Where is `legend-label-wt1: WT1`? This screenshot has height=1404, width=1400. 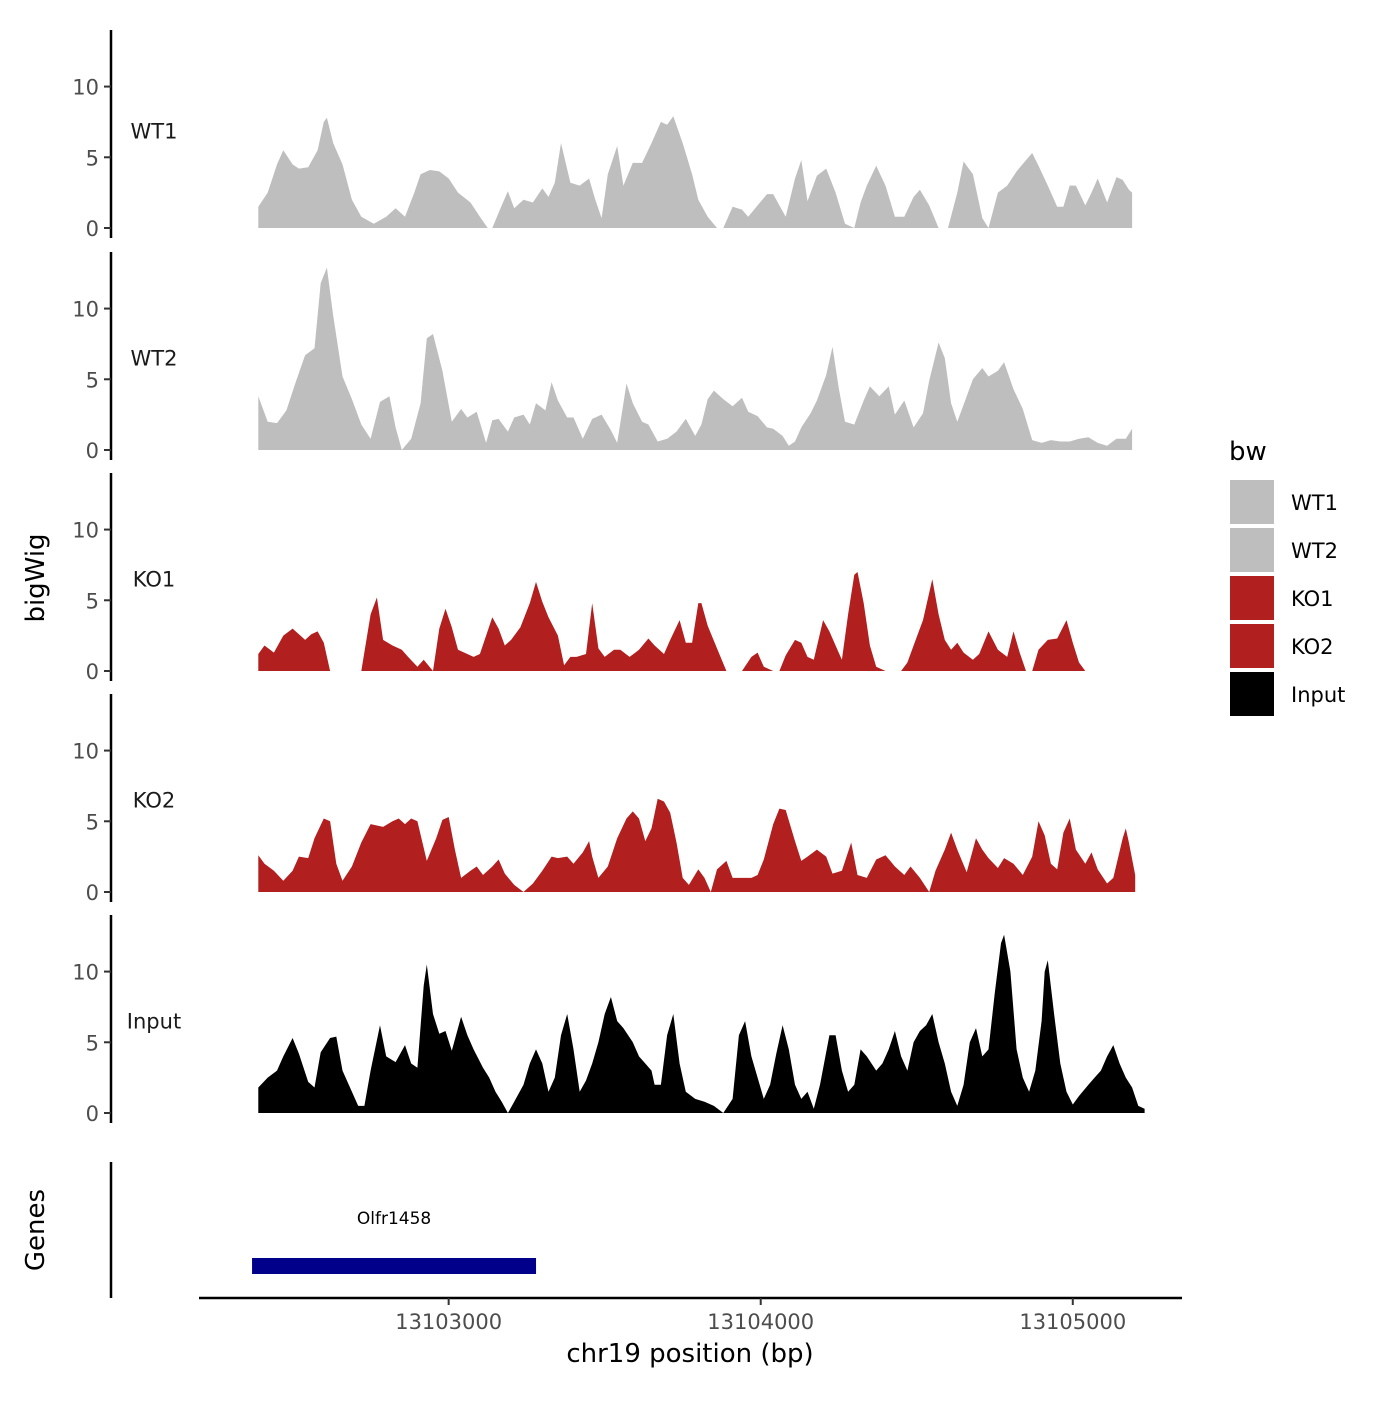 legend-label-wt1: WT1 is located at coordinates (1314, 503).